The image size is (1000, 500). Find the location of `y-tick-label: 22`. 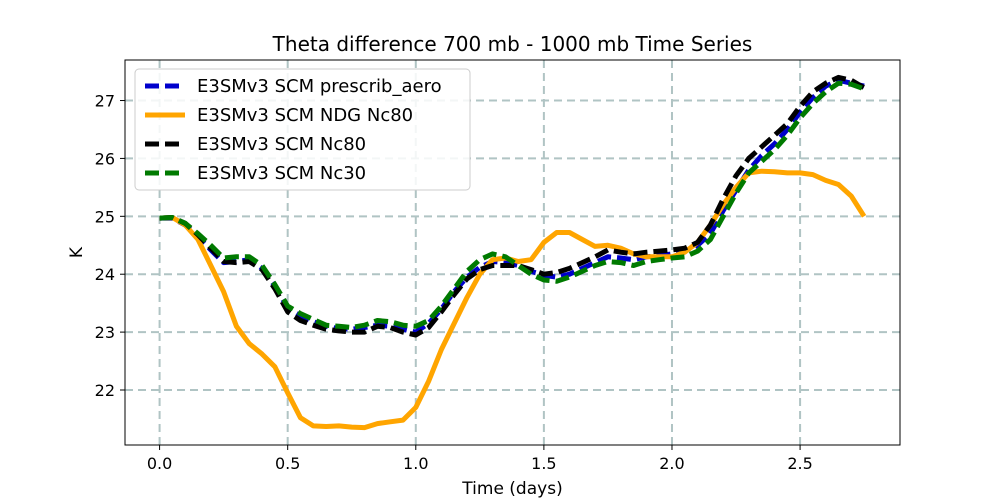

y-tick-label: 22 is located at coordinates (105, 390).